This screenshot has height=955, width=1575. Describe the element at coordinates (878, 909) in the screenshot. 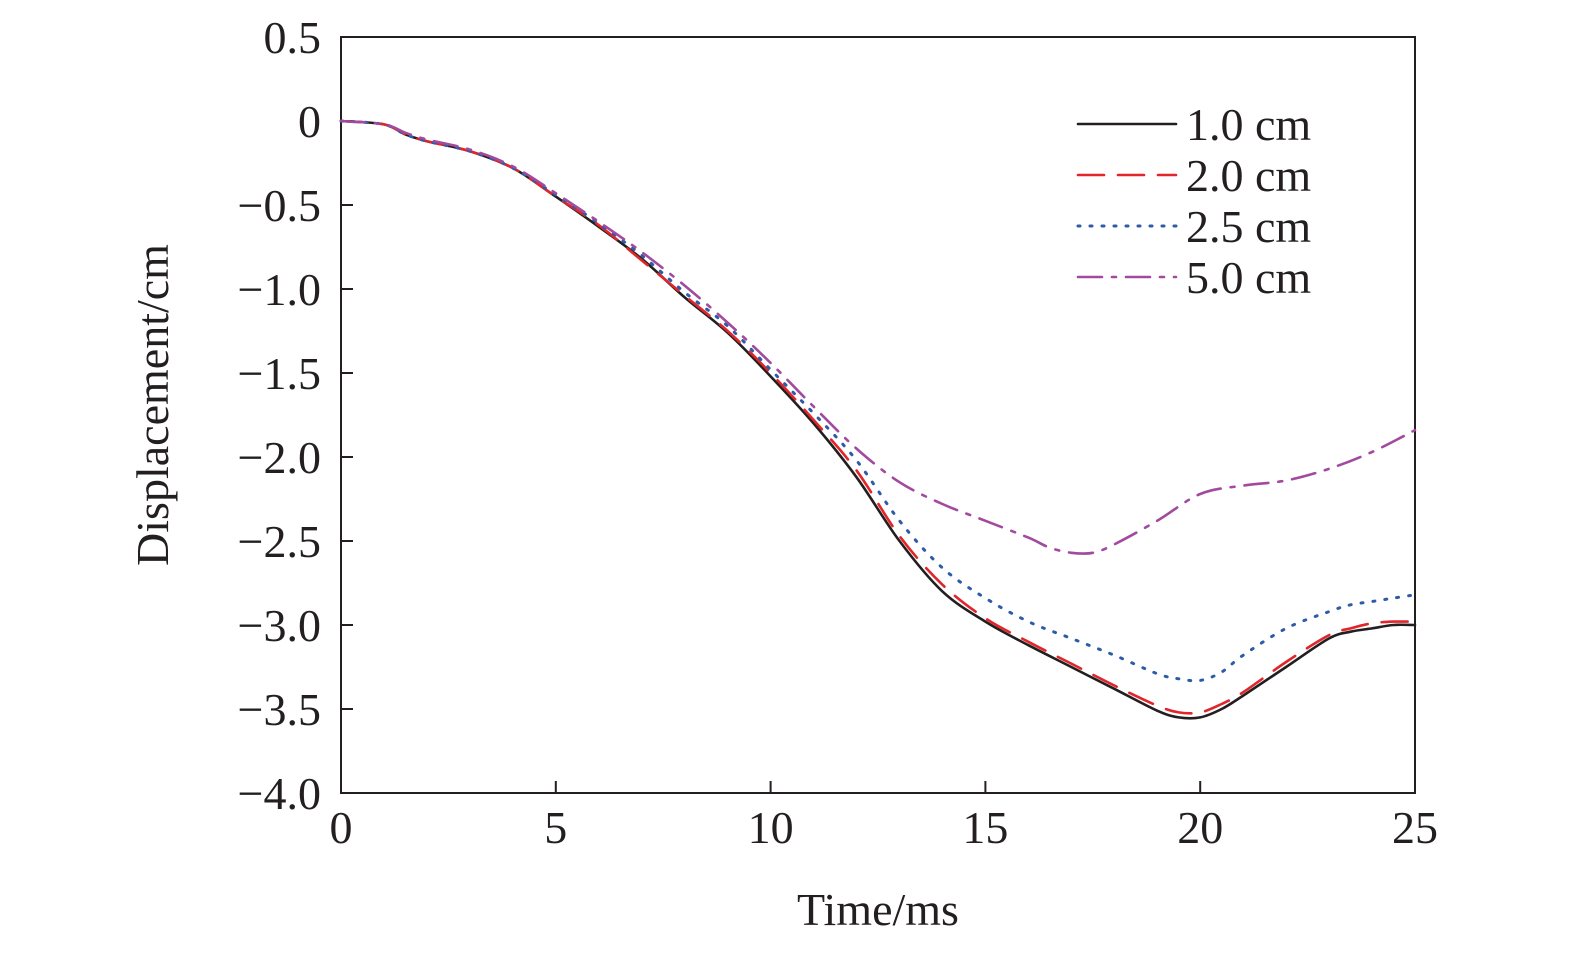

I see `x-axis-label: Time/ms` at that location.